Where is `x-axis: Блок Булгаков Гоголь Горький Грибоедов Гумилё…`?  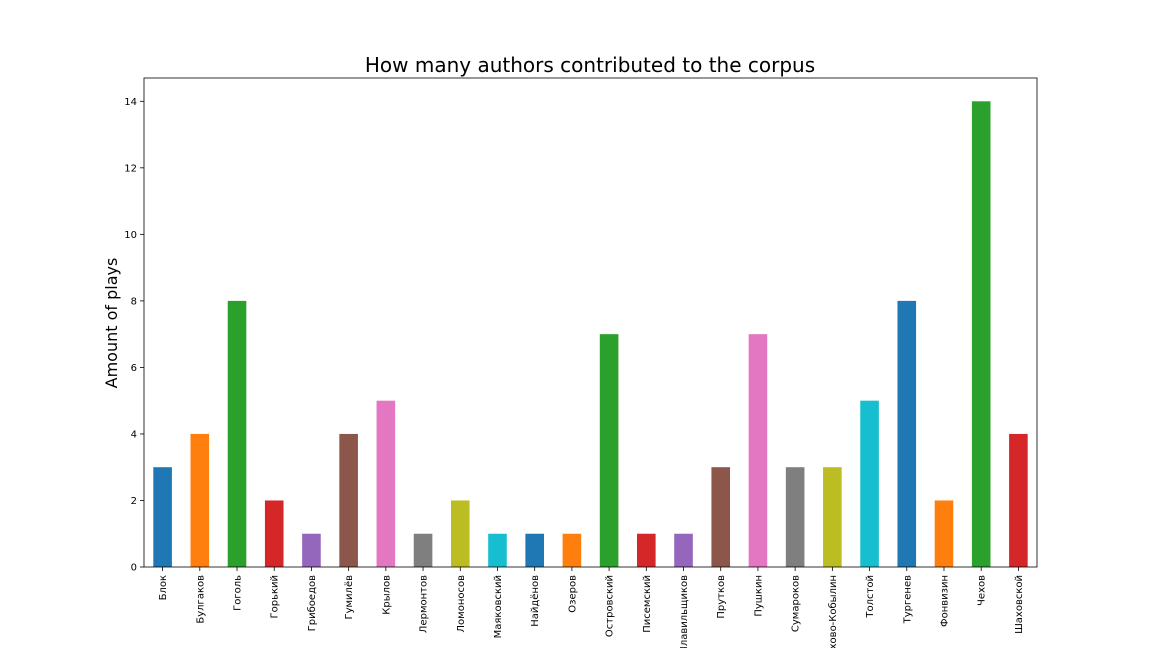
x-axis: Блок Булгаков Гоголь Горький Грибоедов Гумилё… is located at coordinates (591, 607).